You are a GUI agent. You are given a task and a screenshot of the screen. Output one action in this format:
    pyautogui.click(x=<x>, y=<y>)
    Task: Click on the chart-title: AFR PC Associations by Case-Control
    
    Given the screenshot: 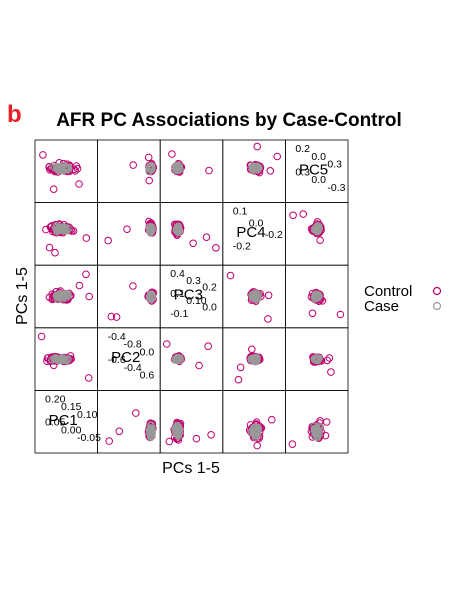 What is the action you would take?
    pyautogui.click(x=229, y=120)
    